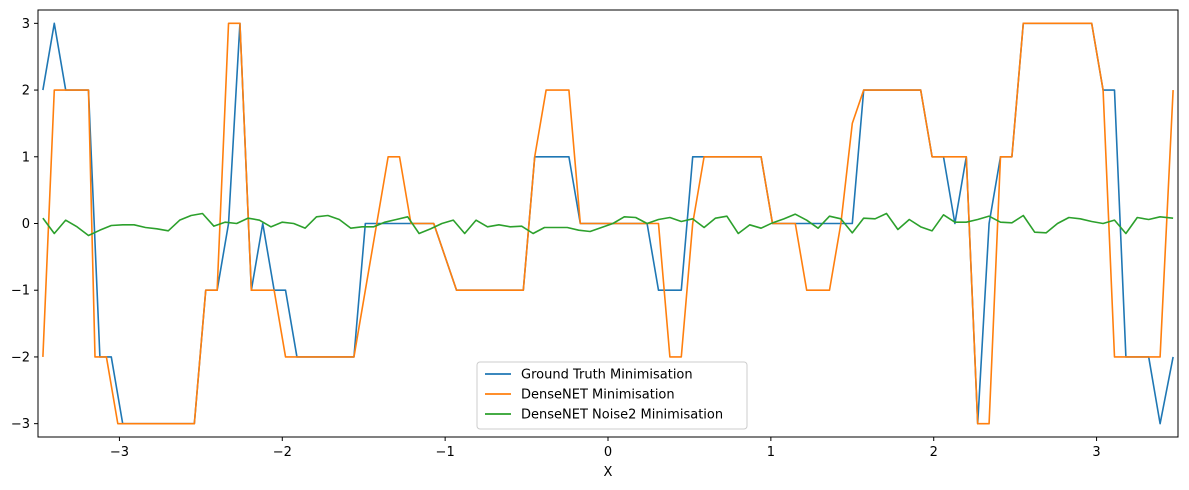 This screenshot has width=1189, height=490. I want to click on y-tick-label: 0, so click(26, 224).